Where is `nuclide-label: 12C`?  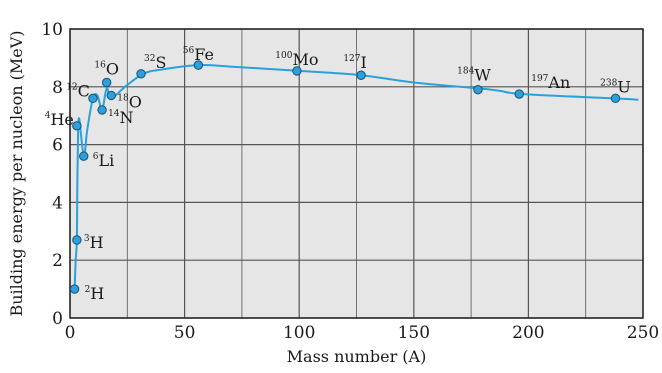
nuclide-label: 12C is located at coordinates (78, 90).